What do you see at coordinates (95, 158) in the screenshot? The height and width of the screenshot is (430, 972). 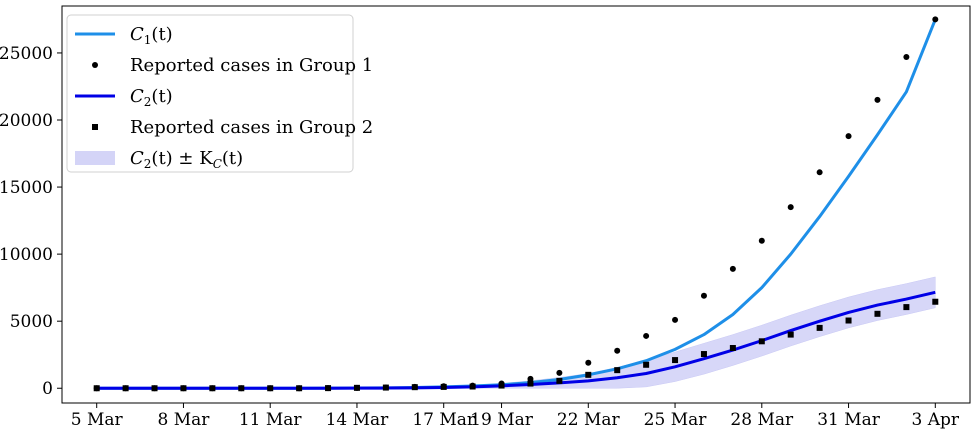 I see `legend-handle-band` at bounding box center [95, 158].